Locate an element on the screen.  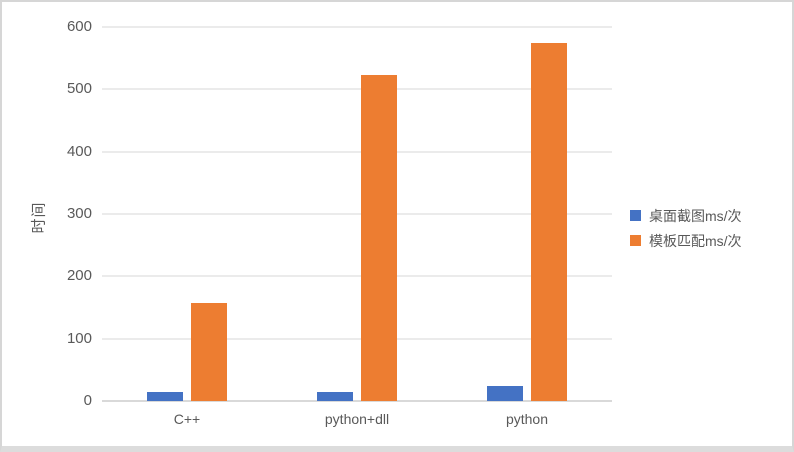
bar-C++-template-match is located at coordinates (209, 352).